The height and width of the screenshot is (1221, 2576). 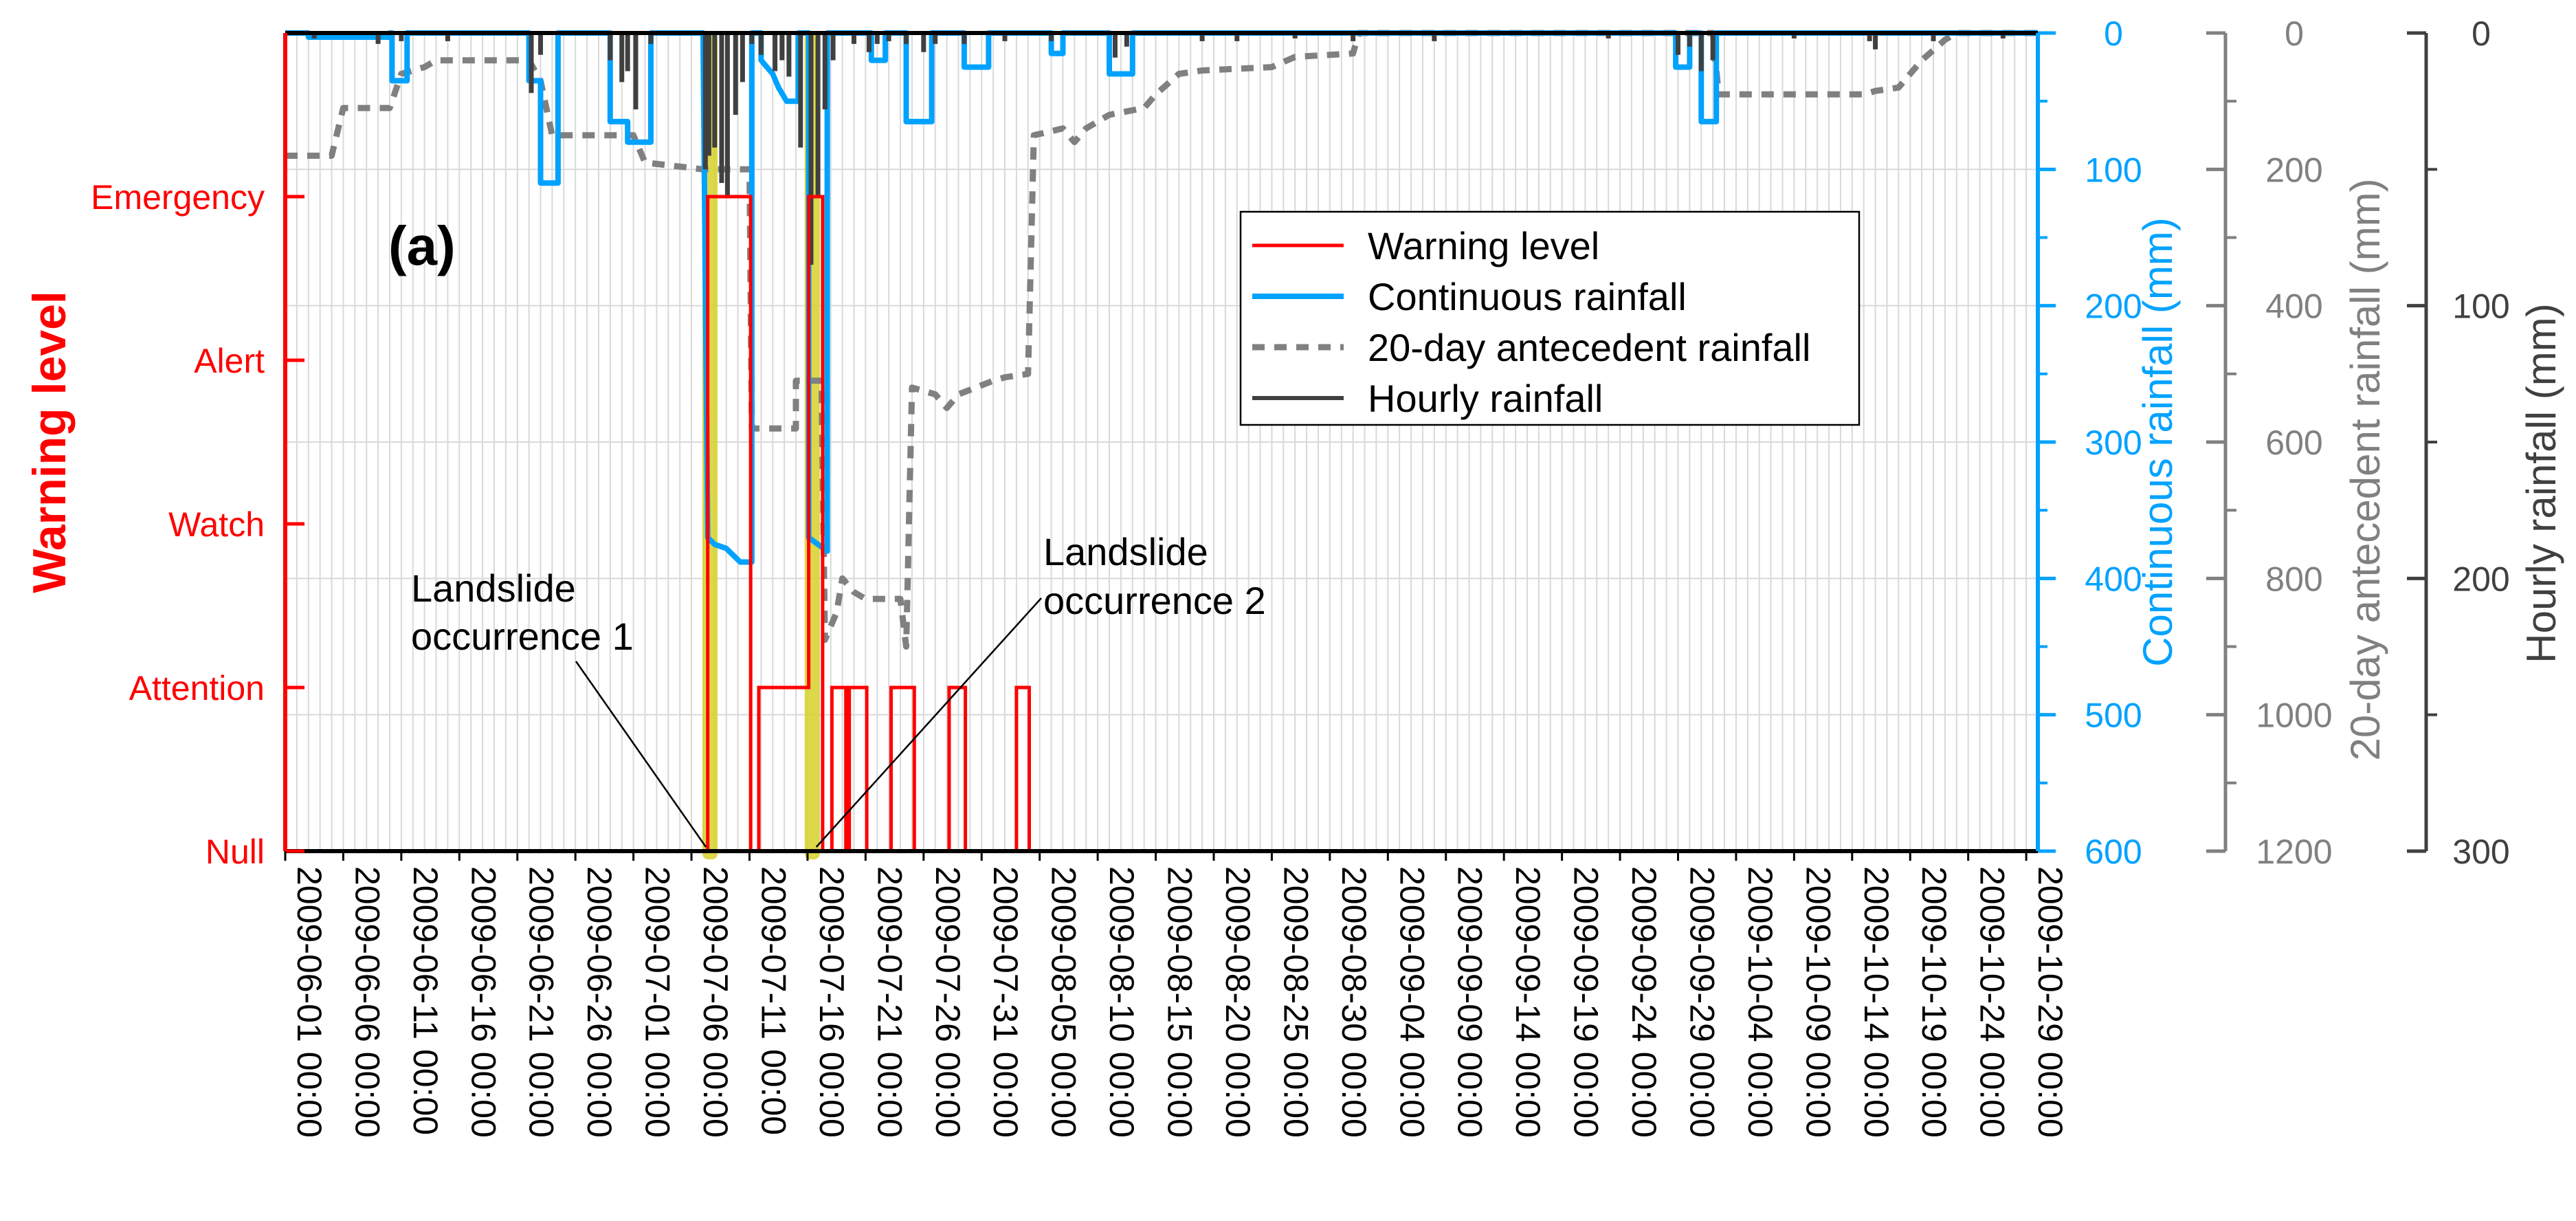 I want to click on continuous-tick-label: 300, so click(x=2113, y=443).